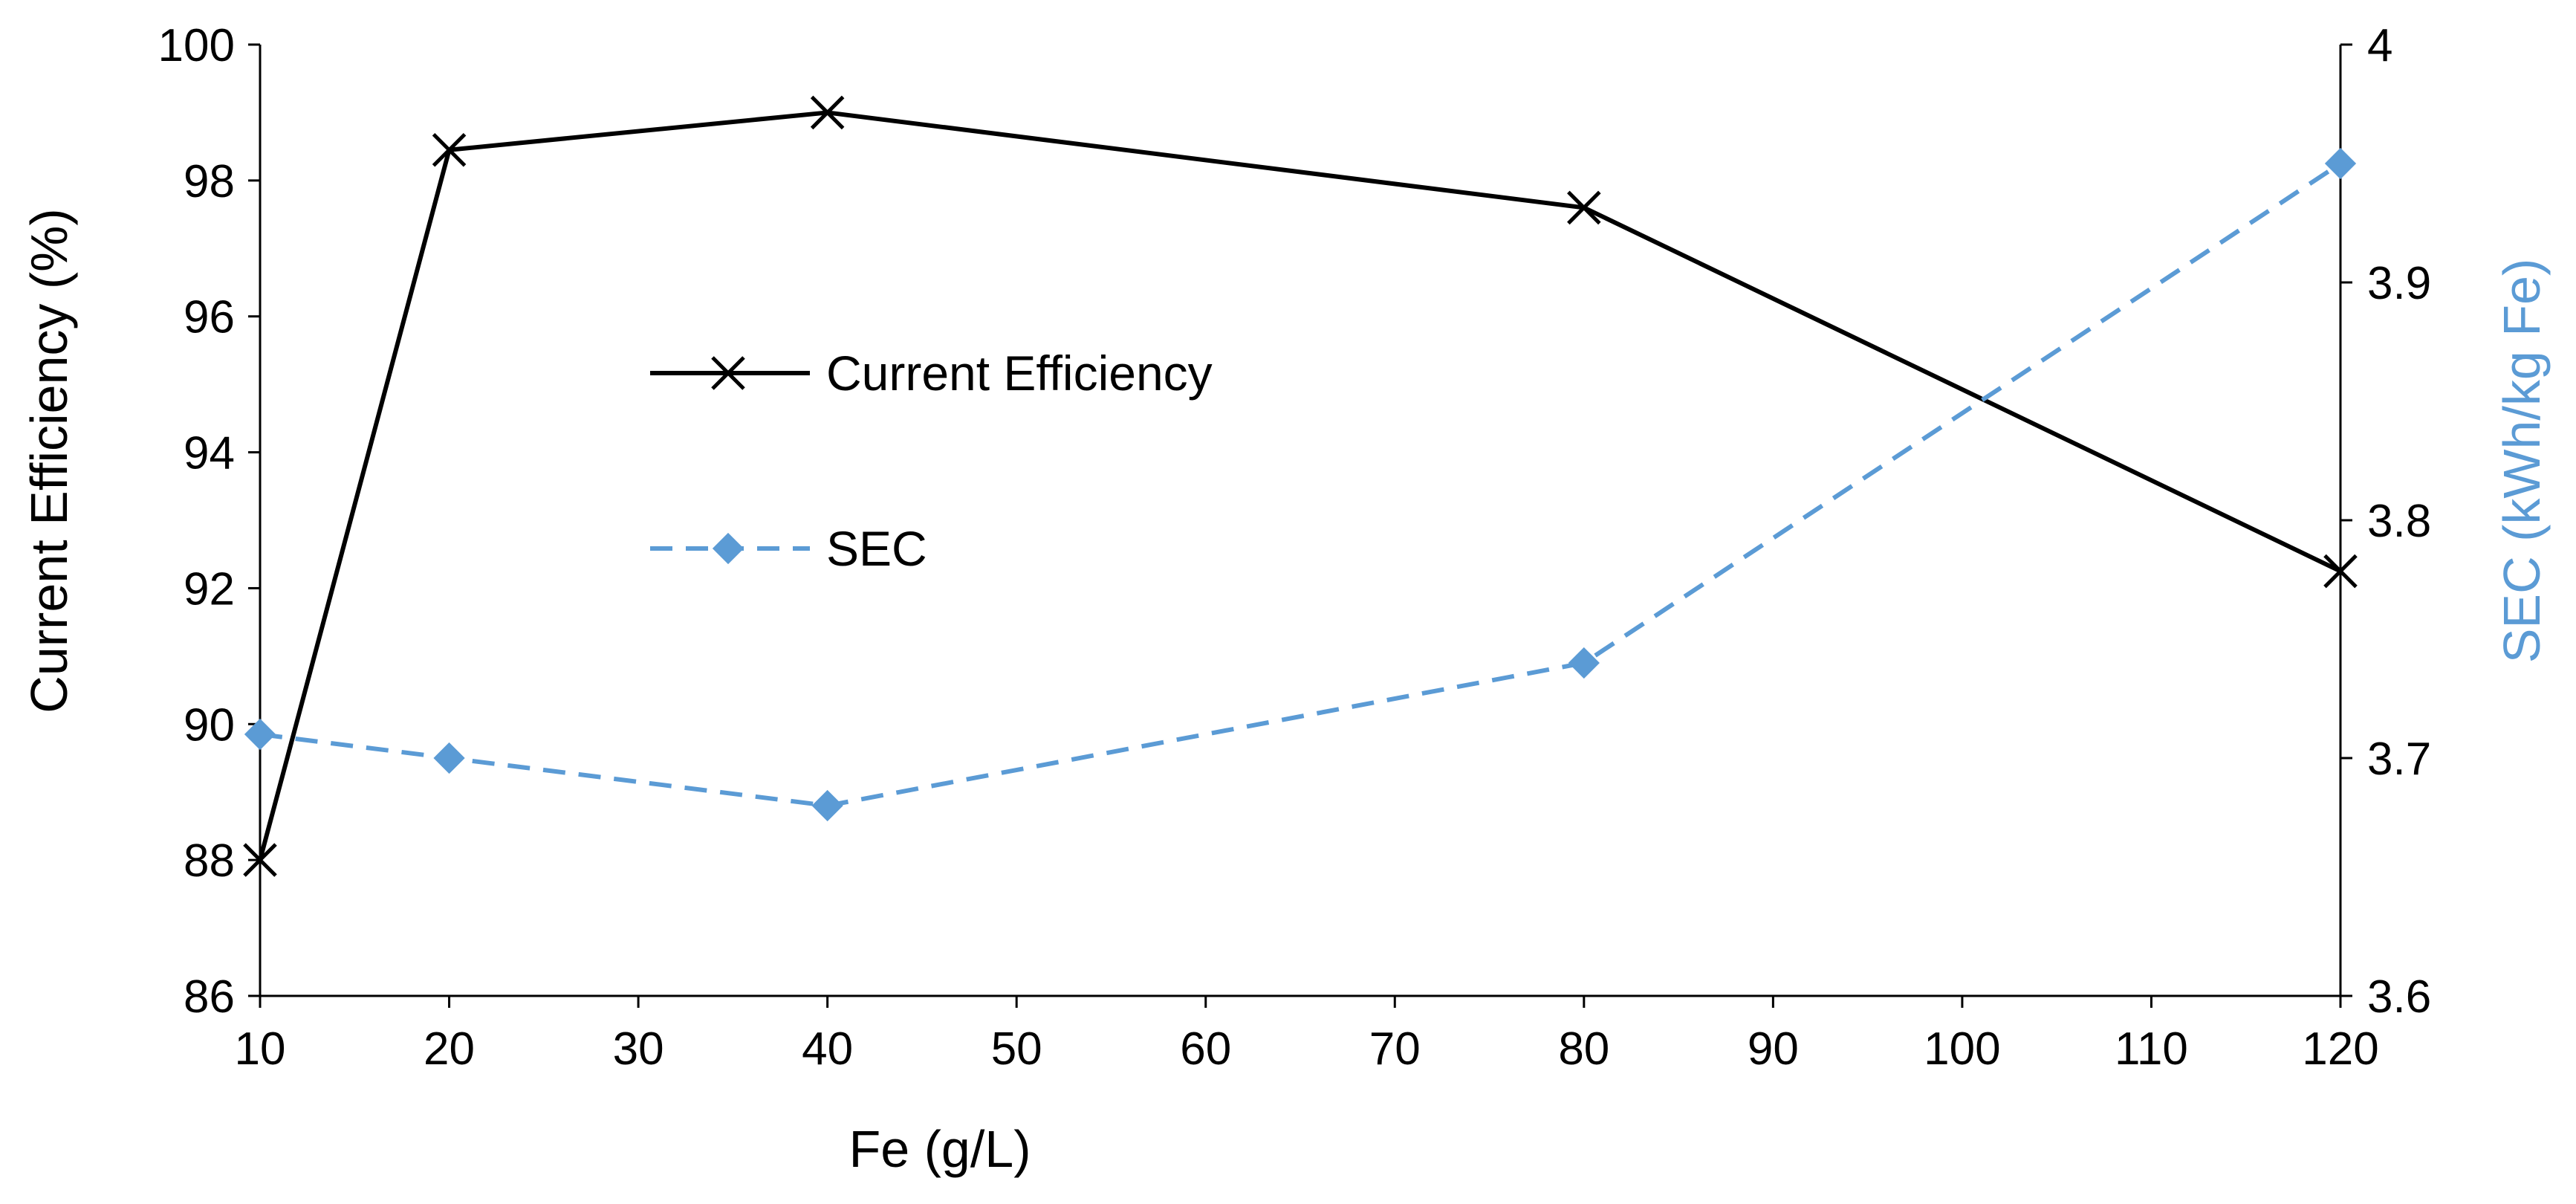 The width and height of the screenshot is (2576, 1204). Describe the element at coordinates (209, 454) in the screenshot. I see `y-tick-label: 94` at that location.